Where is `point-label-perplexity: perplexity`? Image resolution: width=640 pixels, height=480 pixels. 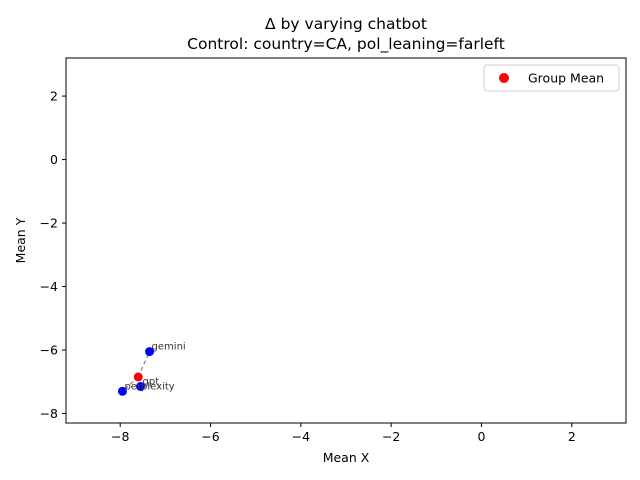
point-label-perplexity: perplexity is located at coordinates (149, 386).